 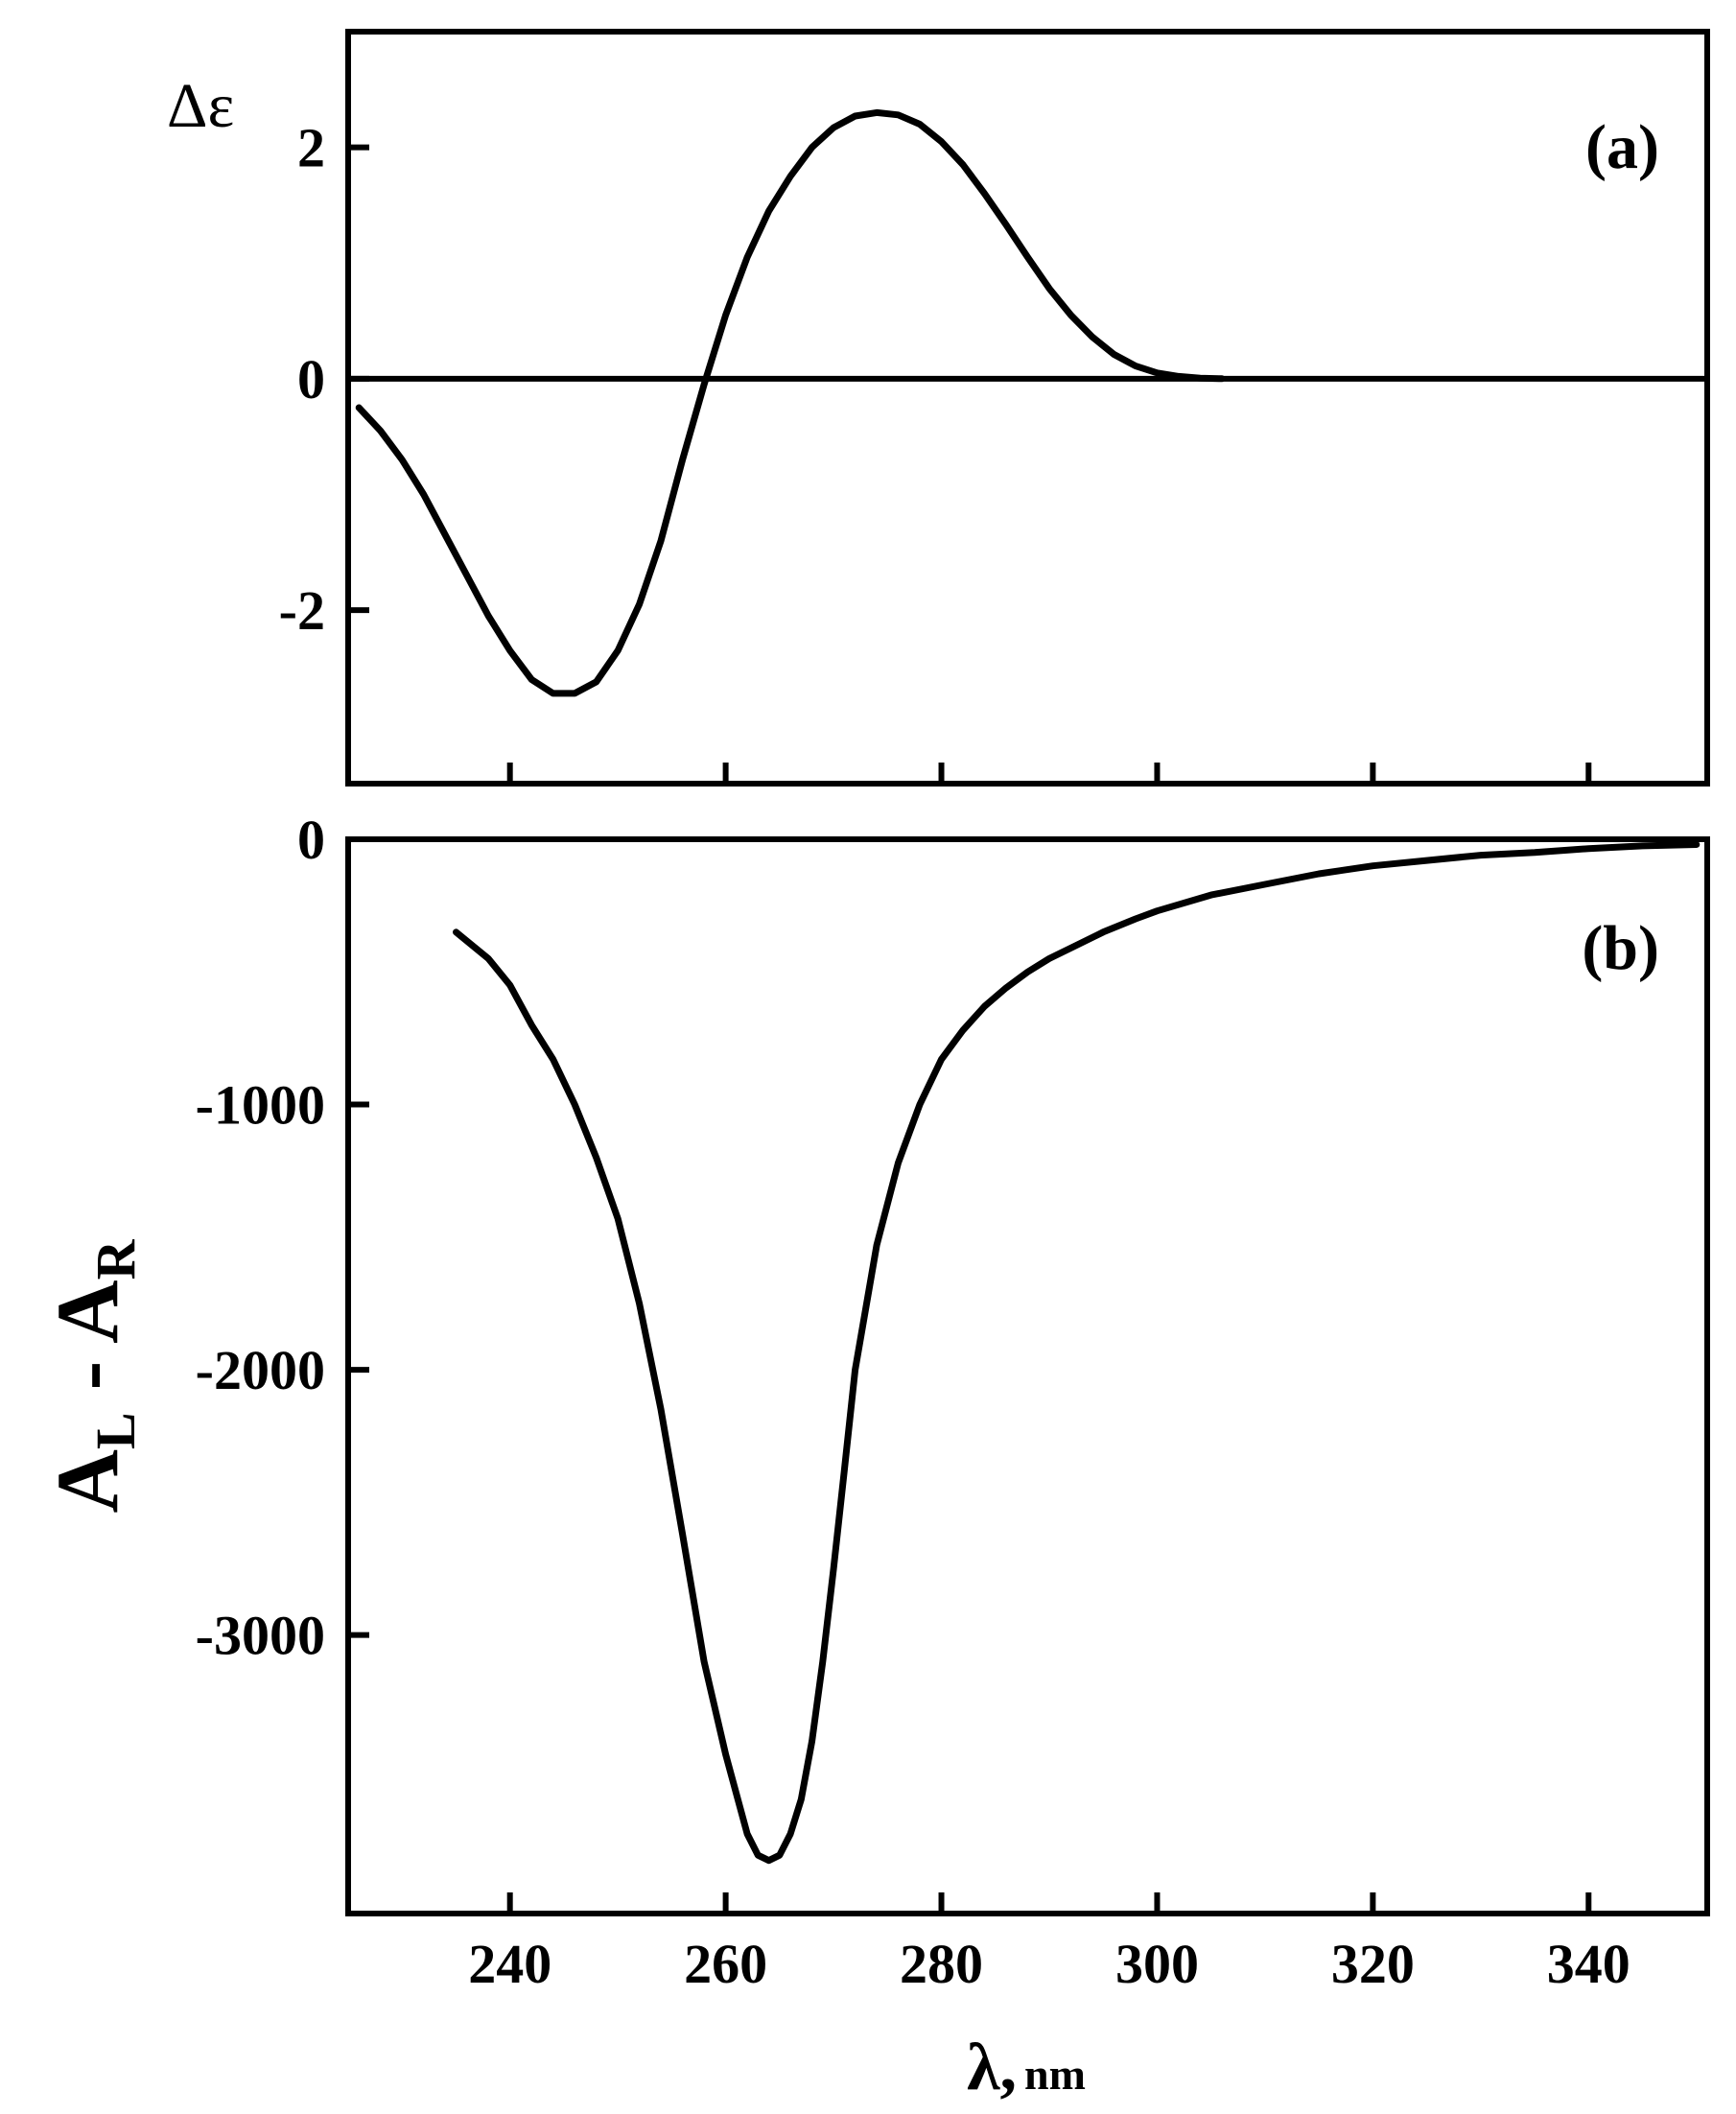 I want to click on panel-b-xtick-label: 320, so click(x=1373, y=1964).